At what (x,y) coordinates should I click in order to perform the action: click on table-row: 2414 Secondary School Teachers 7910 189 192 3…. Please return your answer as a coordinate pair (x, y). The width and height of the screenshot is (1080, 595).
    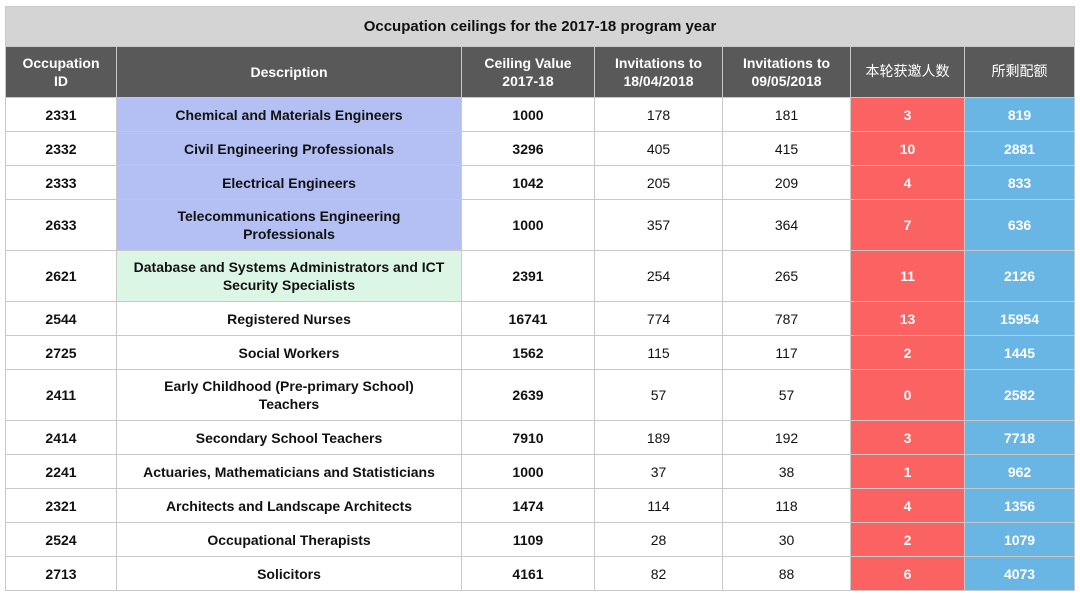
    Looking at the image, I should click on (540, 437).